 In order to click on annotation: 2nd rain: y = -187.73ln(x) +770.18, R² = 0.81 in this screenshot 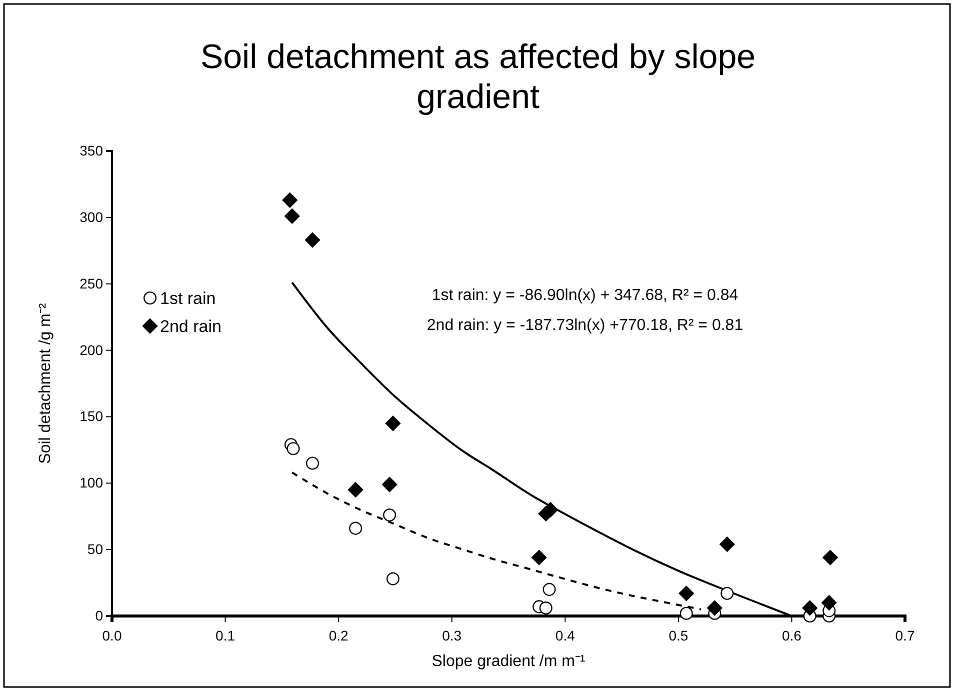, I will do `click(585, 325)`.